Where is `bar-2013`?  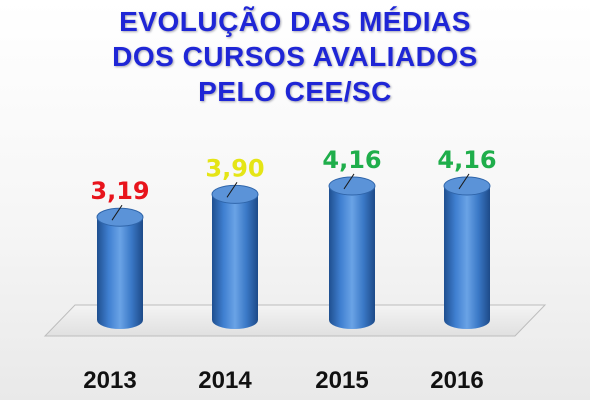 bar-2013 is located at coordinates (120, 266).